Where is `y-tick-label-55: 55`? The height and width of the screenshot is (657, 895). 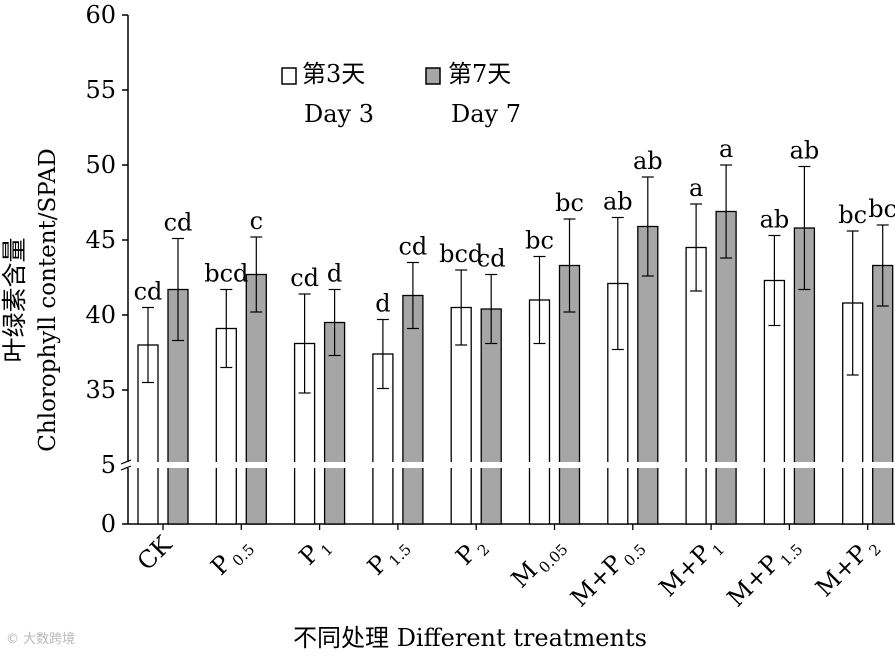 y-tick-label-55: 55 is located at coordinates (100, 90).